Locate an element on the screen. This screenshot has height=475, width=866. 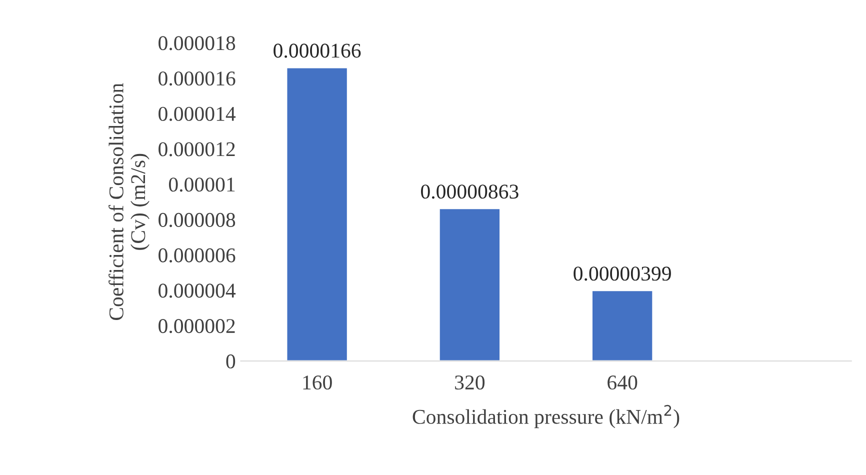
x-axis-title: Consolidation pressure (kN/m$^{2}$) is located at coordinates (546, 416).